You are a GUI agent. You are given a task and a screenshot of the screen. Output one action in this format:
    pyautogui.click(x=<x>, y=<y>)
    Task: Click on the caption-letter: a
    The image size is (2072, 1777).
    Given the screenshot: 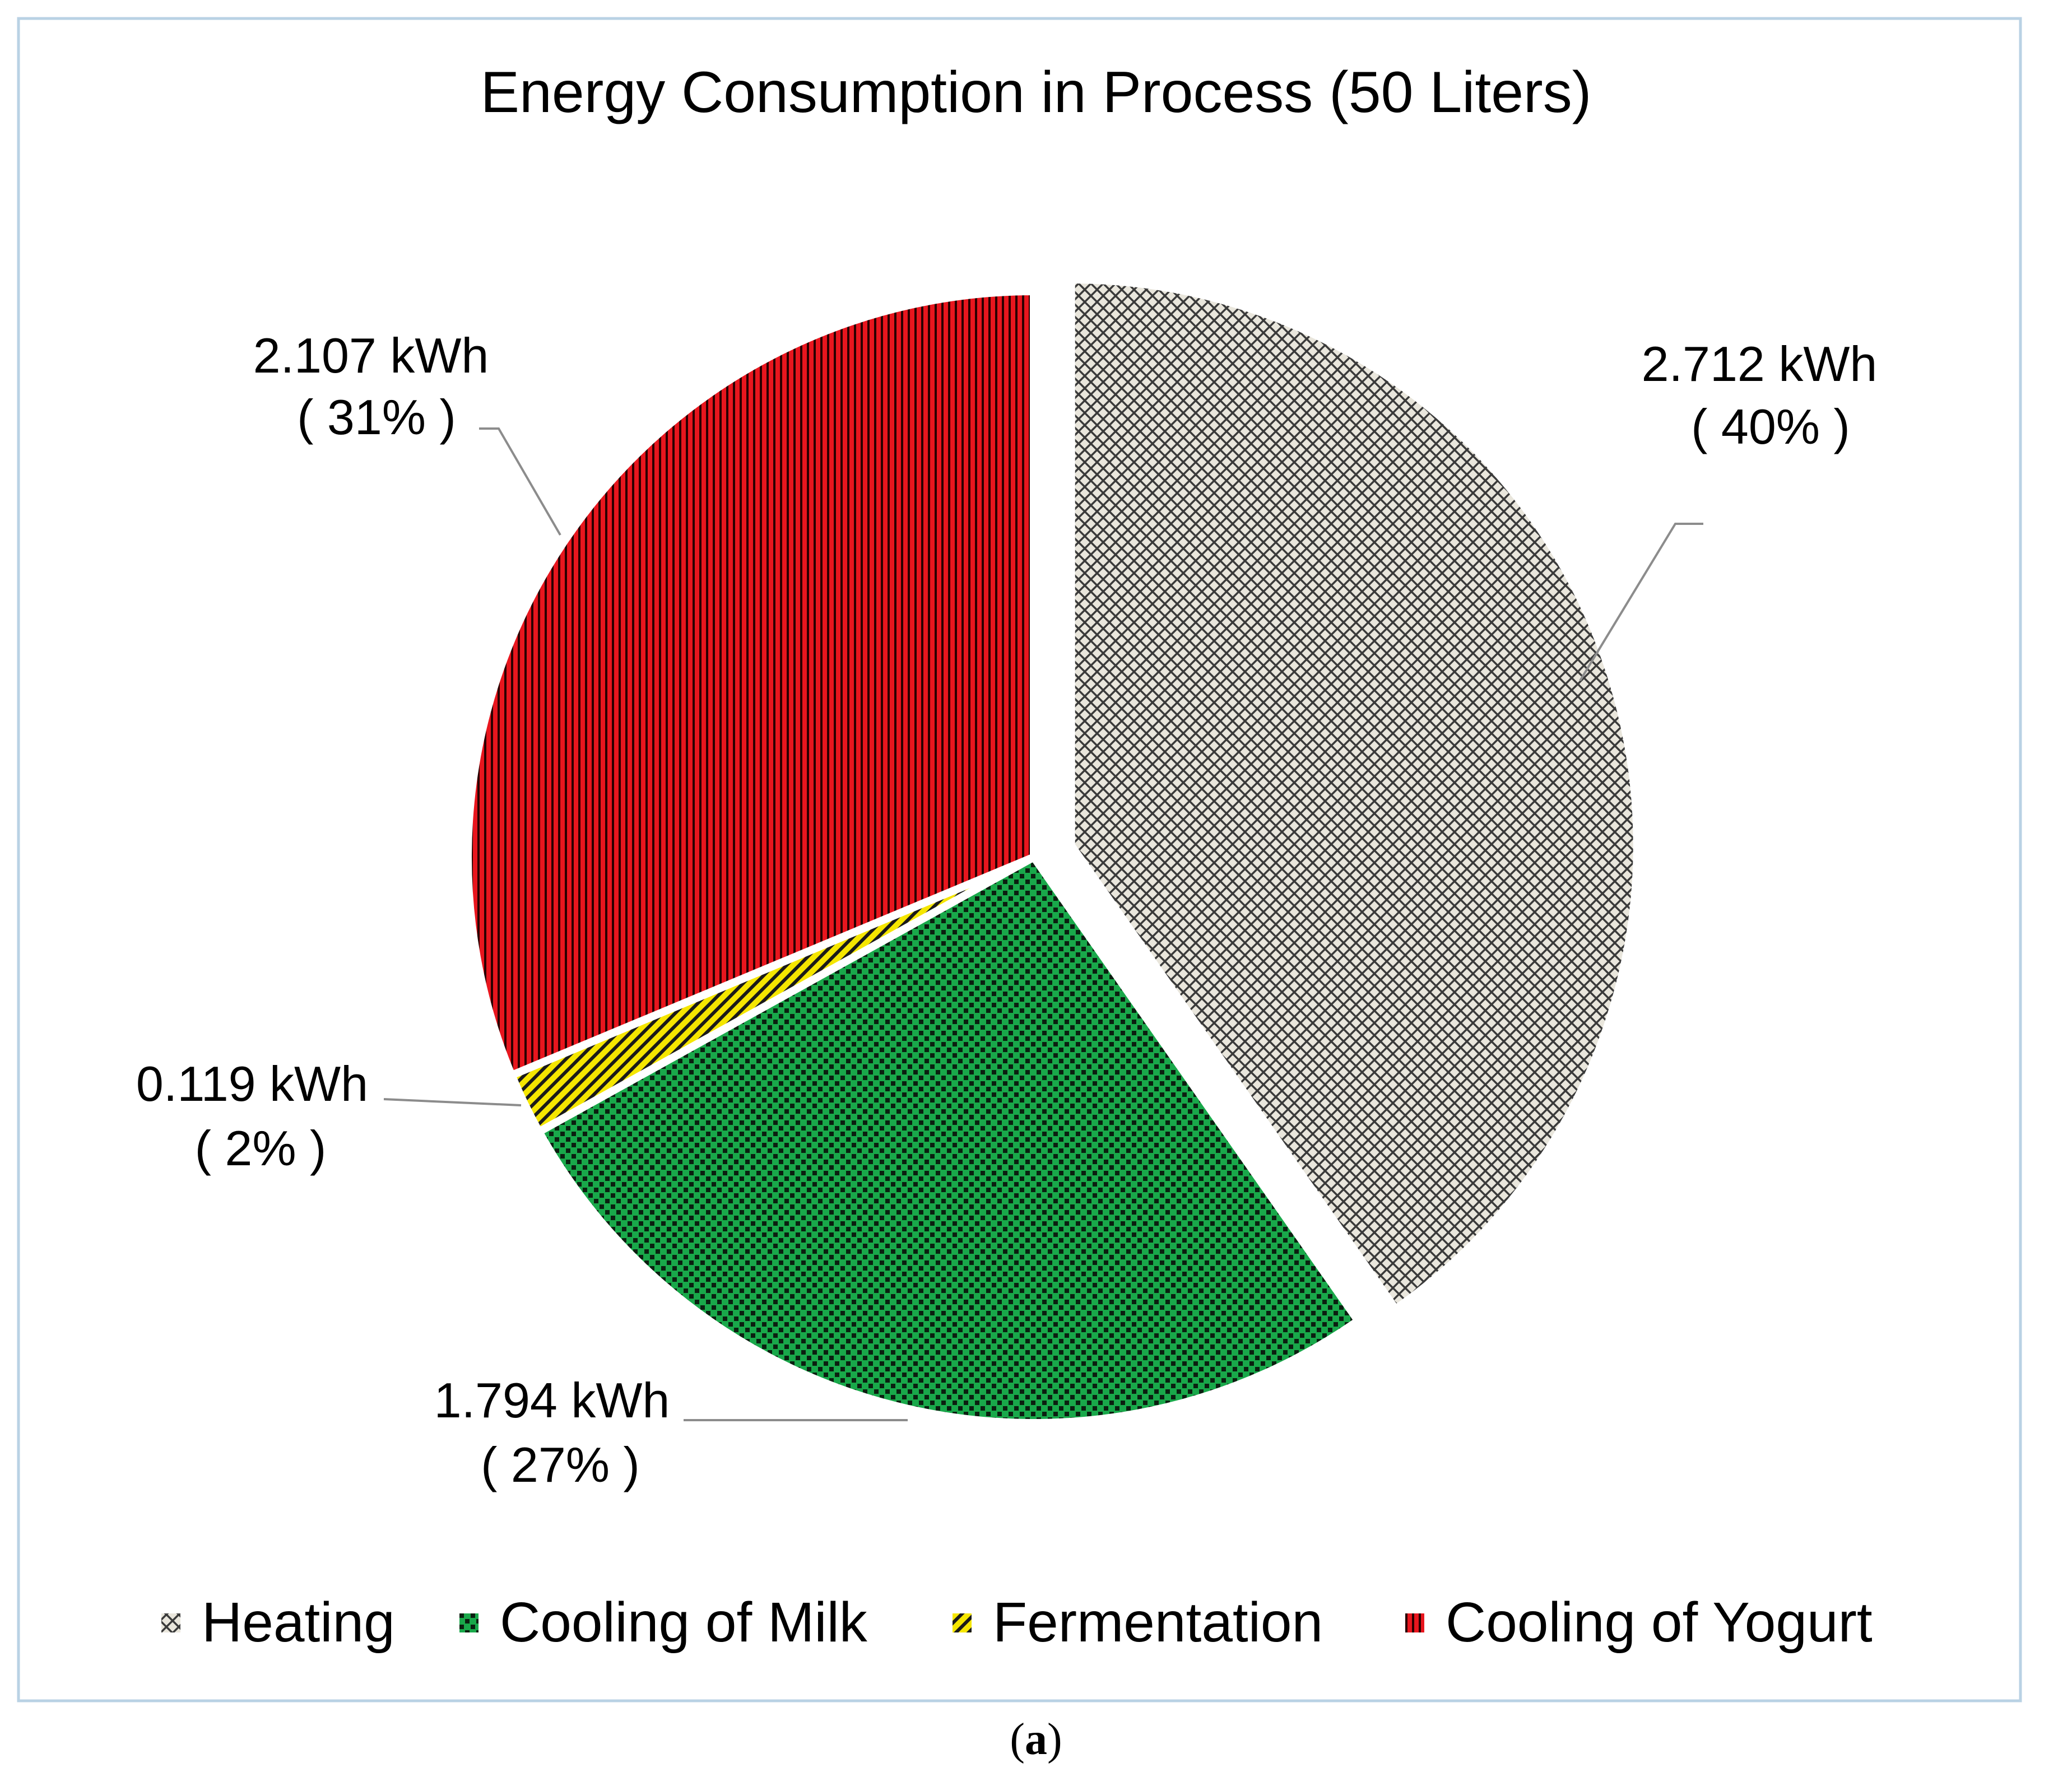 What is the action you would take?
    pyautogui.click(x=1036, y=1739)
    